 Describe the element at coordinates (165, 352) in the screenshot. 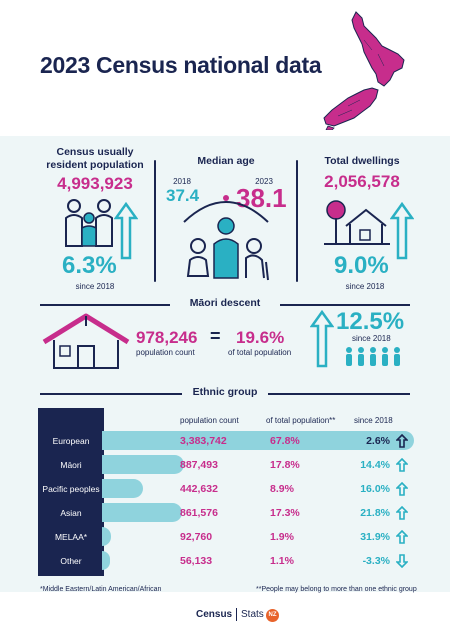

I see `maori-count-label: population count` at that location.